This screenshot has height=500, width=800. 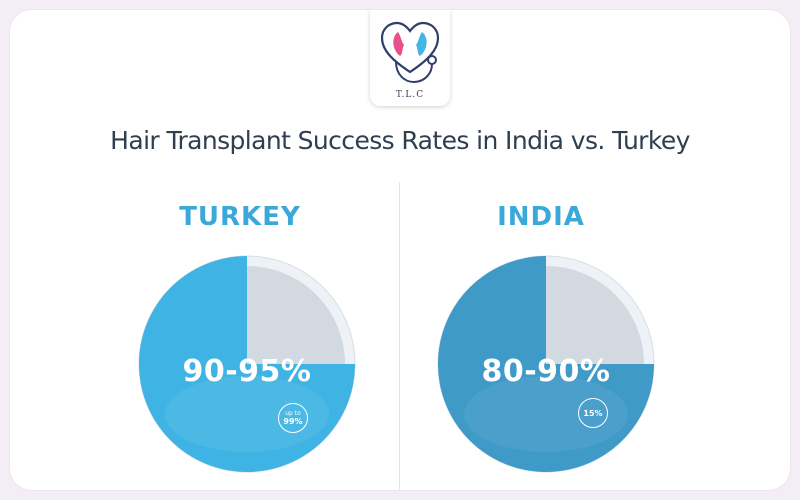 I want to click on turkey-badge-line2: 99%, so click(x=293, y=421).